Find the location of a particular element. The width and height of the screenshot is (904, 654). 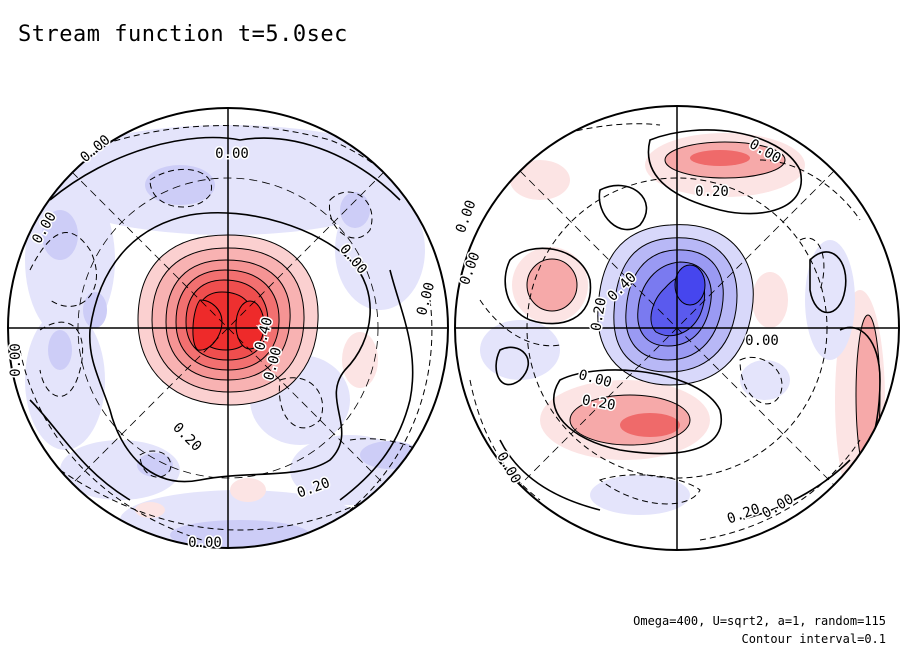

parameters-note: Omega=400, U=sqrt2, a=1, random=115 is located at coordinates (759, 621).